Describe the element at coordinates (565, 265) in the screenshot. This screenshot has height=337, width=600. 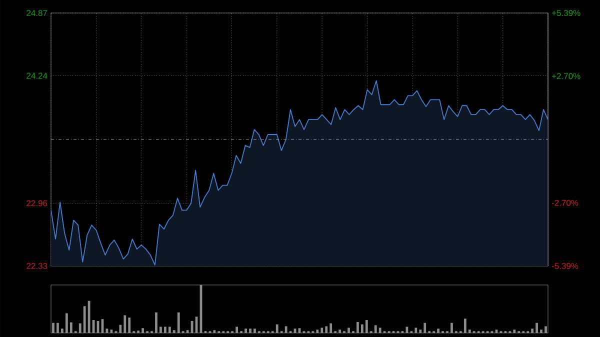
I see `y2-tick-label: -5.39%` at that location.